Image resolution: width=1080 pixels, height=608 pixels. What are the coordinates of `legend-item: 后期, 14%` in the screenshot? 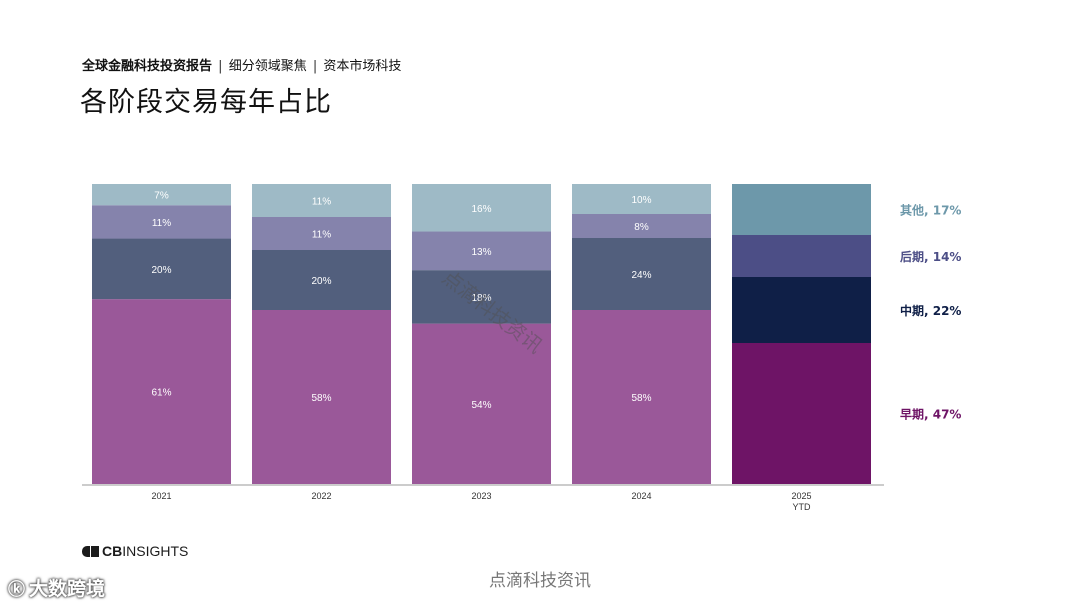 It's located at (930, 256).